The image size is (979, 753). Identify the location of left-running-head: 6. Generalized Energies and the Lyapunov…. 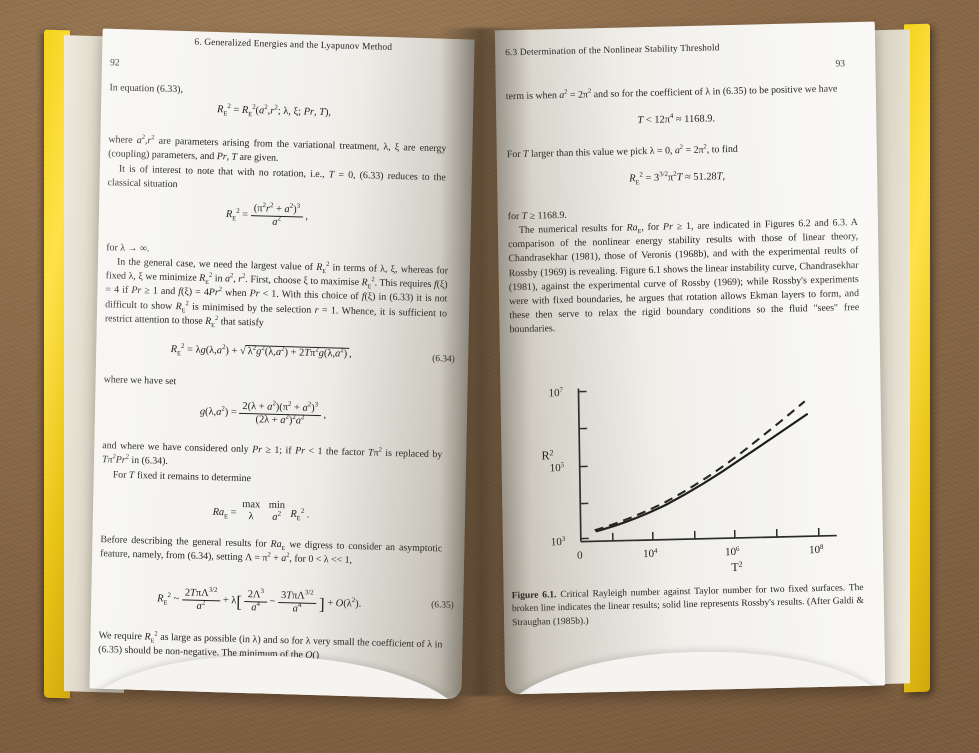
(293, 45).